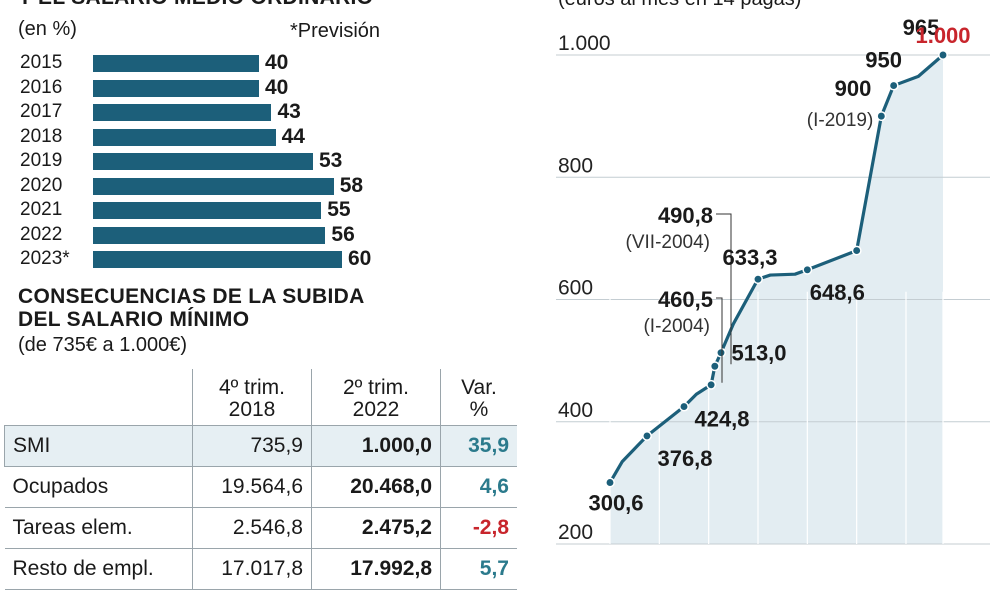  What do you see at coordinates (921, 27) in the screenshot?
I see `data-label: 965` at bounding box center [921, 27].